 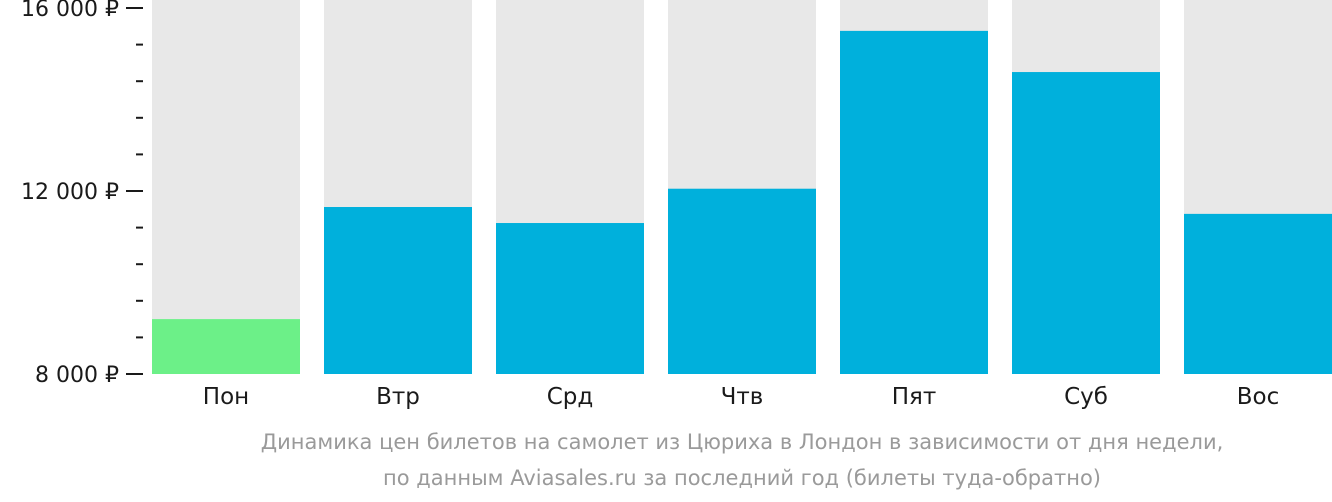 What do you see at coordinates (226, 187) in the screenshot?
I see `bar-track` at bounding box center [226, 187].